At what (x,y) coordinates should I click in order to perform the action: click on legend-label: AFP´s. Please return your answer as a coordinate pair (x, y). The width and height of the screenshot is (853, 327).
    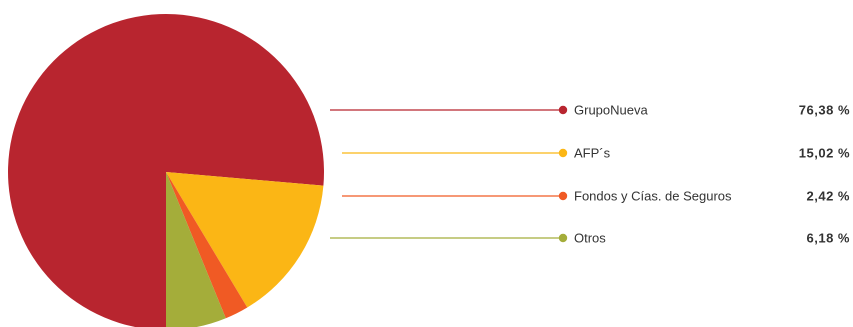
    Looking at the image, I should click on (592, 153).